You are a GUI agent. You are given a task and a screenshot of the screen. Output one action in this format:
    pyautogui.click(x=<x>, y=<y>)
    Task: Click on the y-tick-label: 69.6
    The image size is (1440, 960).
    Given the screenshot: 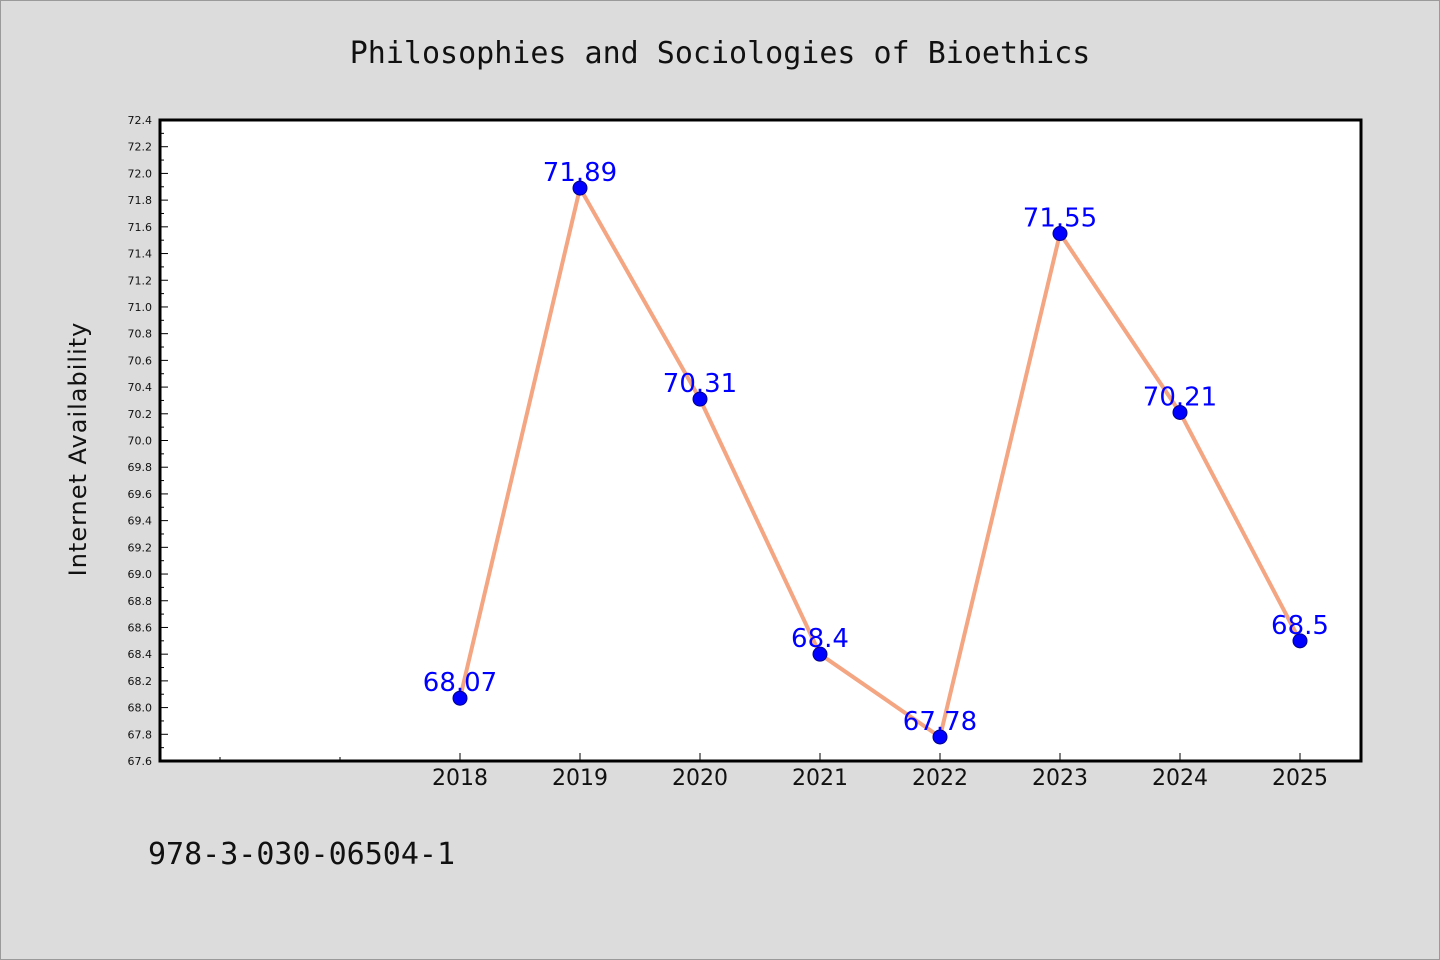 What is the action you would take?
    pyautogui.click(x=140, y=494)
    